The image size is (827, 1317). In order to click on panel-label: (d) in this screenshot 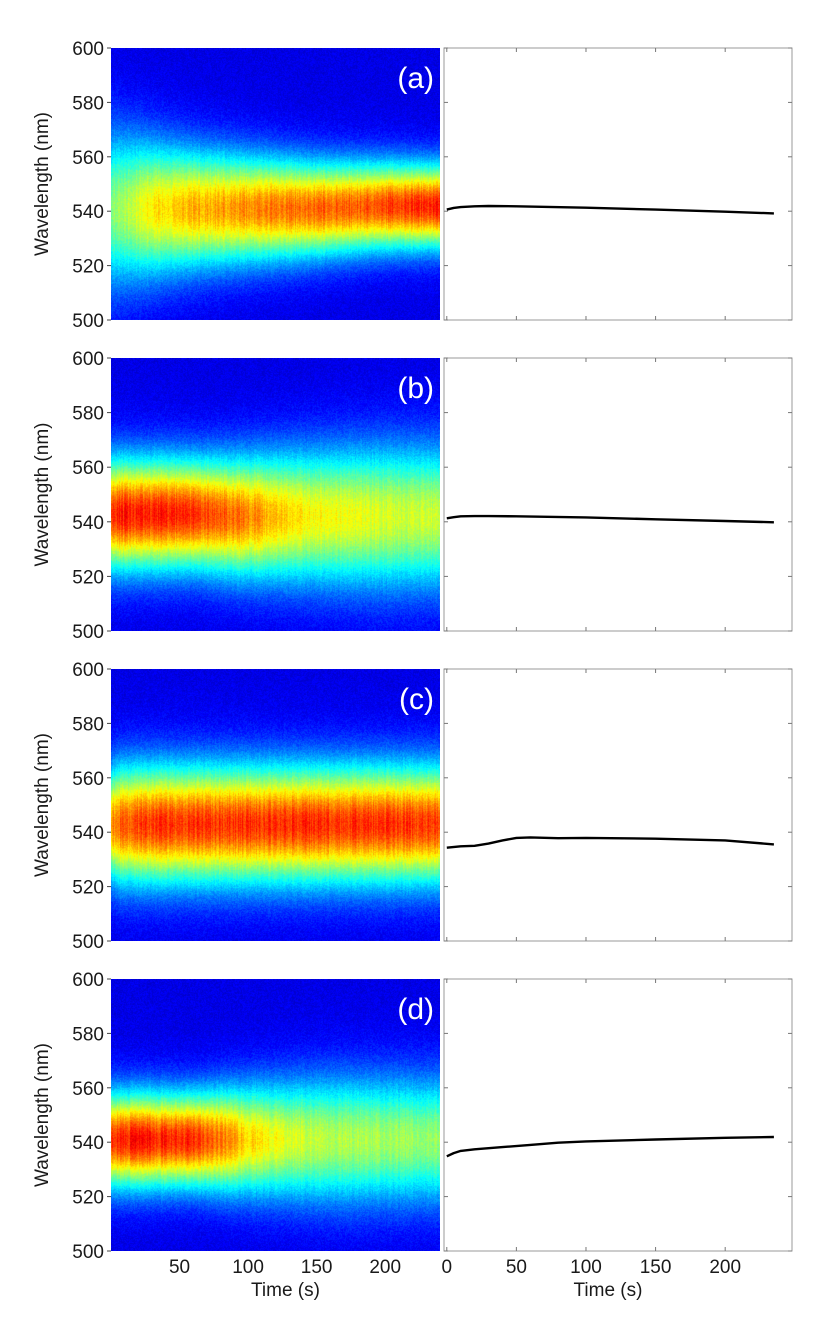, I will do `click(415, 1009)`.